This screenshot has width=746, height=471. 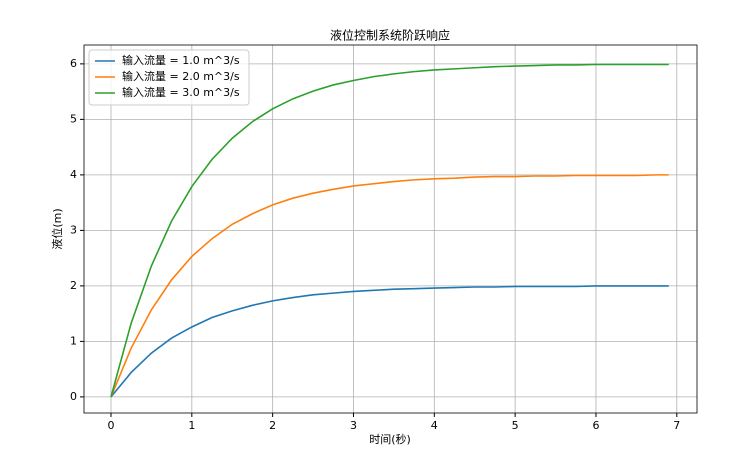 I want to click on x-tick-label: 7, so click(x=676, y=425).